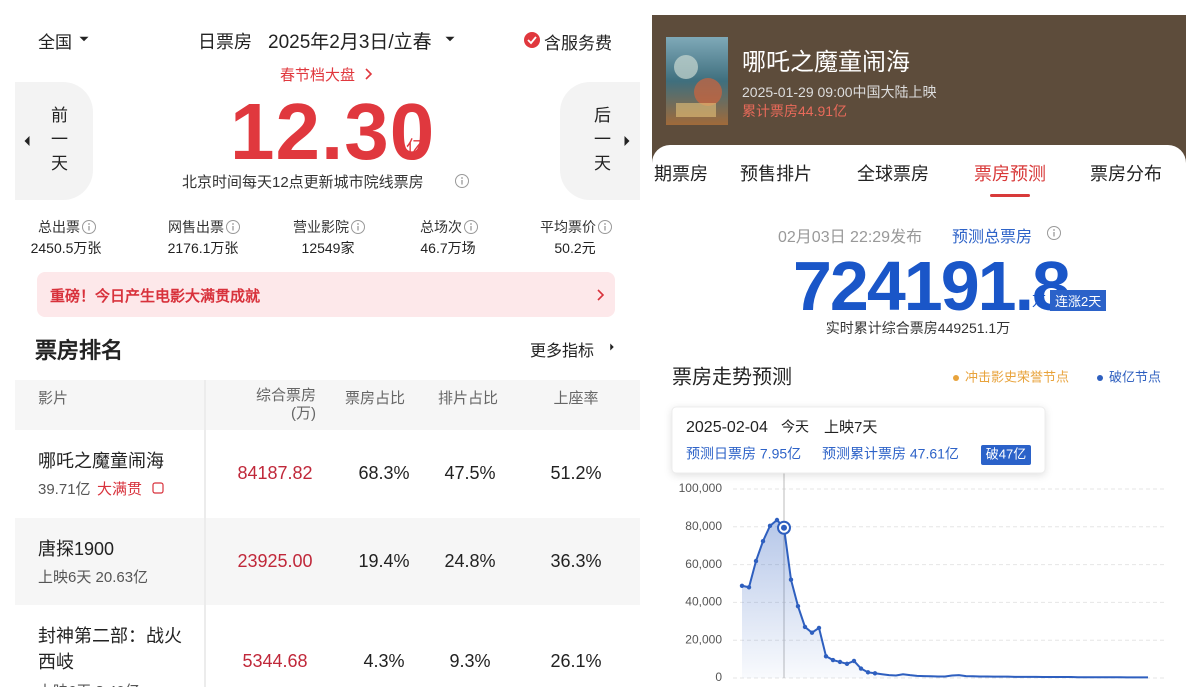 The image size is (1196, 687). I want to click on tab: 票房分布, so click(1126, 174).